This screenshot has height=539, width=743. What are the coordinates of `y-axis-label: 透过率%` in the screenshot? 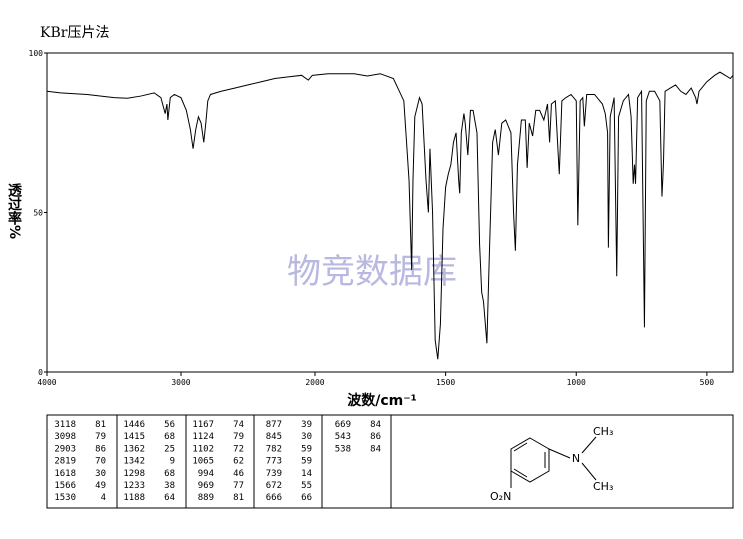 It's located at (14, 211).